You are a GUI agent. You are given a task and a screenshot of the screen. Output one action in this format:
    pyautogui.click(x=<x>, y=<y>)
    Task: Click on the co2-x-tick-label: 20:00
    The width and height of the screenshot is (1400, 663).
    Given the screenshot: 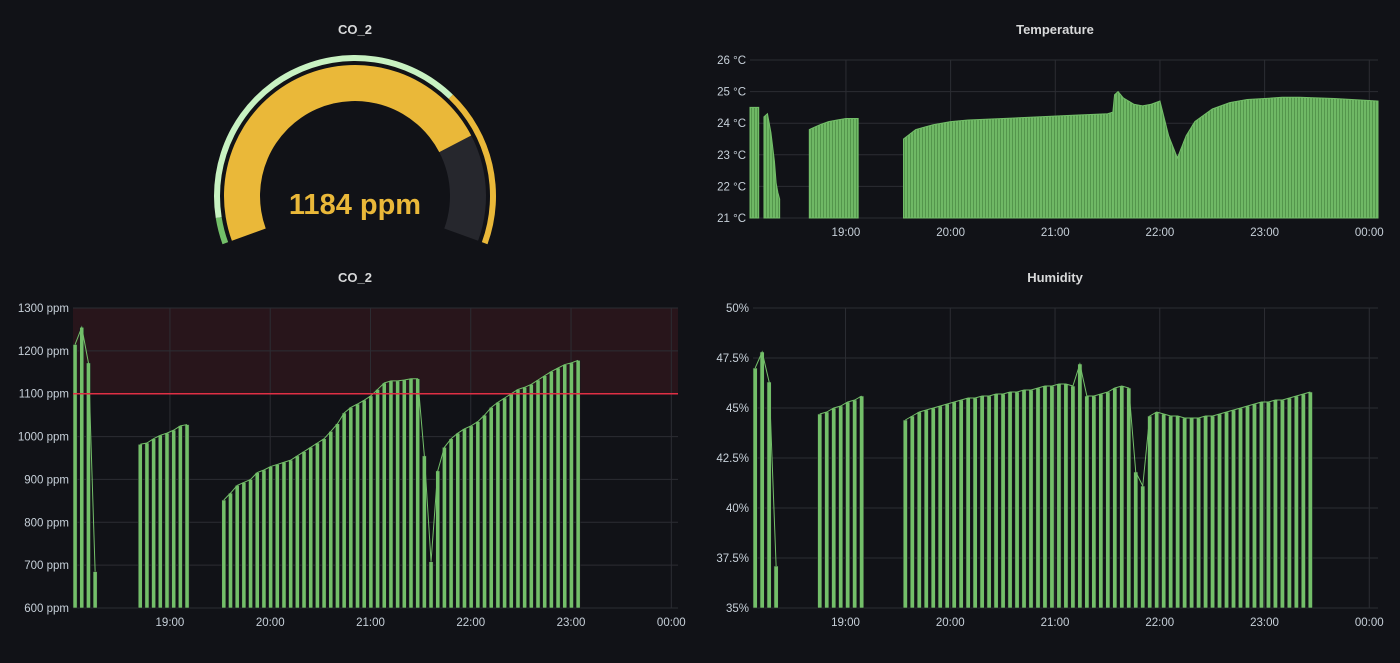 What is the action you would take?
    pyautogui.click(x=270, y=623)
    